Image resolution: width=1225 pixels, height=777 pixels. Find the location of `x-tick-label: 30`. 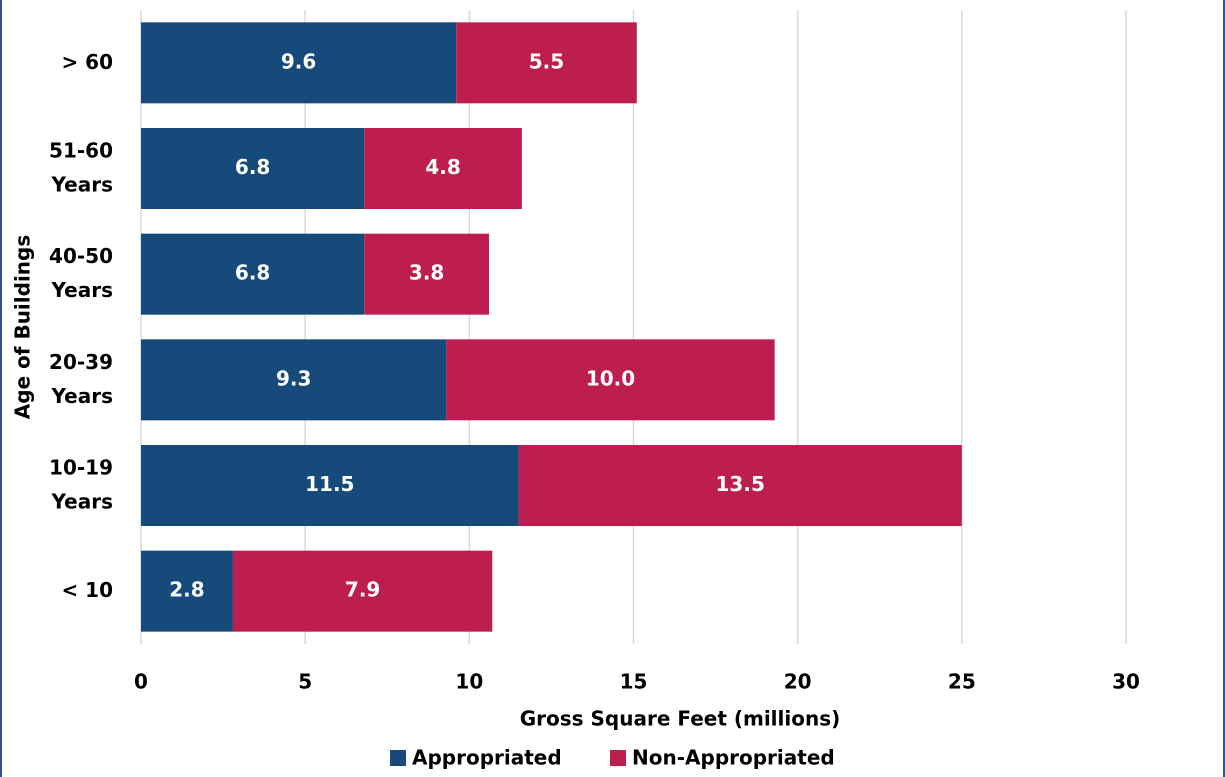

x-tick-label: 30 is located at coordinates (1126, 682).